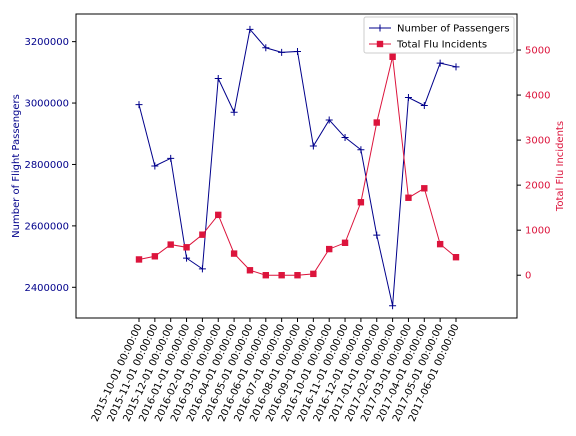  Describe the element at coordinates (46, 165) in the screenshot. I see `left-axis-tick-label: 2800000` at that location.